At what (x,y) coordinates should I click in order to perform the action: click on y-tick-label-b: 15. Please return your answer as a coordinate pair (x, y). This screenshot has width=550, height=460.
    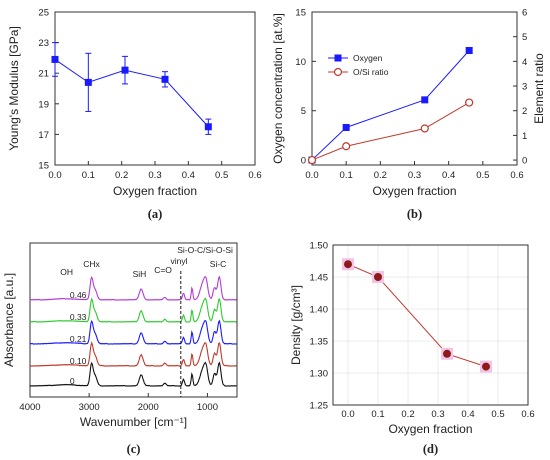
    Looking at the image, I should click on (300, 13).